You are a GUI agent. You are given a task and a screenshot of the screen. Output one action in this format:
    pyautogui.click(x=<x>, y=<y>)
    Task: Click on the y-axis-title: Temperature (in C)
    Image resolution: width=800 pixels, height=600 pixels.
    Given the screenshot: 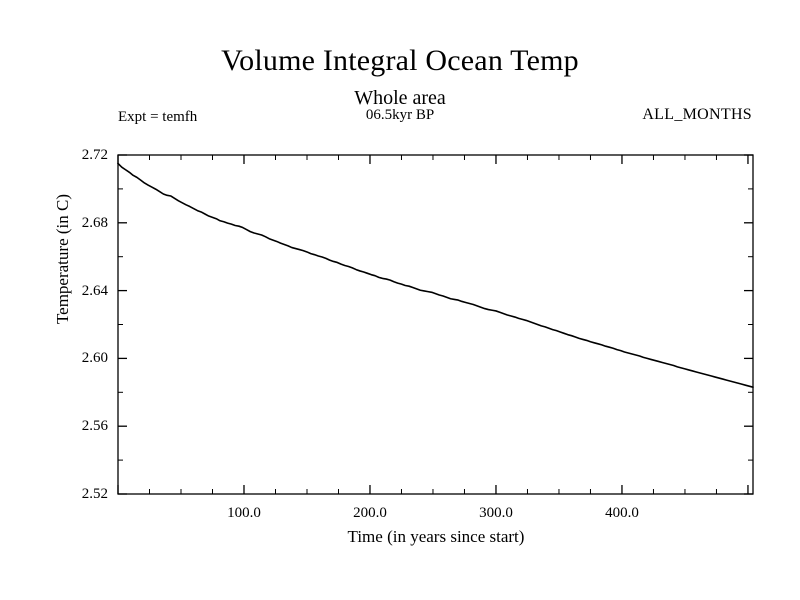 What is the action you would take?
    pyautogui.click(x=62, y=259)
    